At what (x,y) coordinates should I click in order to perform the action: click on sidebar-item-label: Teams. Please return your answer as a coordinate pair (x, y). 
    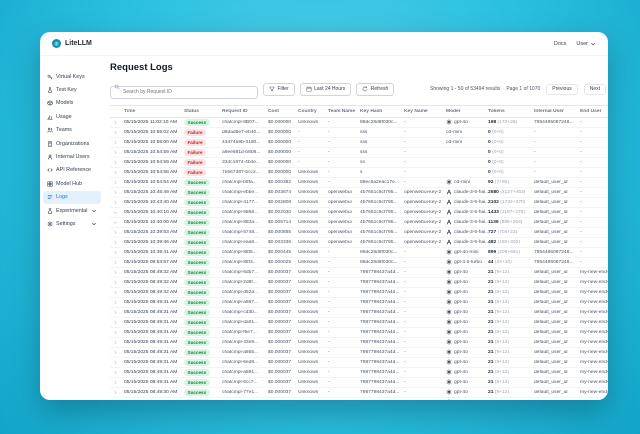
    Looking at the image, I should click on (64, 130).